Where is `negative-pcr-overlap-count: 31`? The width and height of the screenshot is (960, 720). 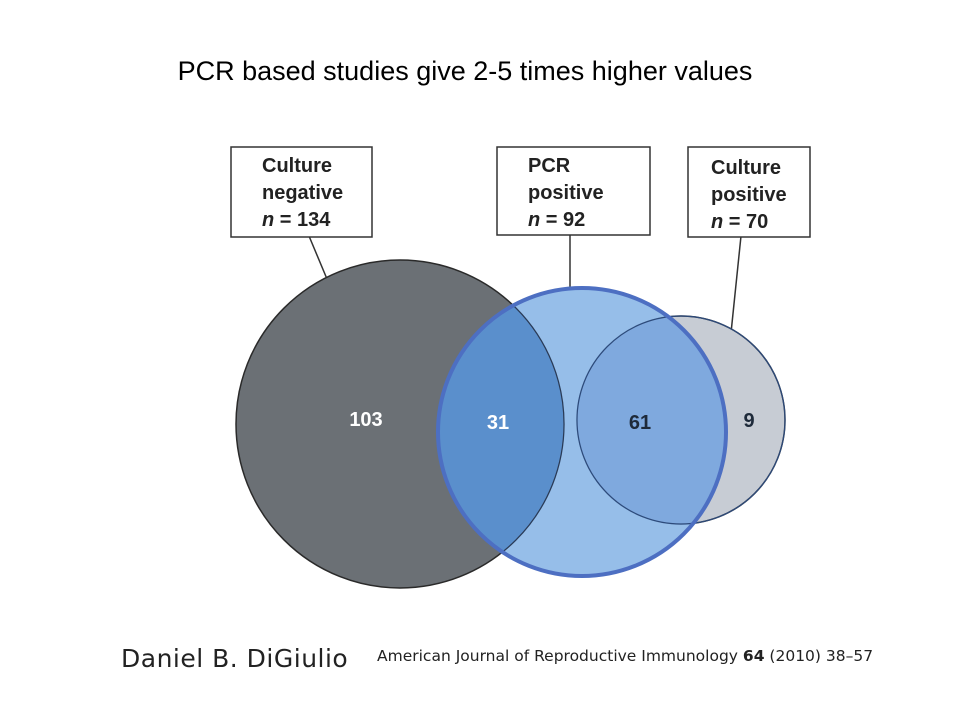 negative-pcr-overlap-count: 31 is located at coordinates (498, 423).